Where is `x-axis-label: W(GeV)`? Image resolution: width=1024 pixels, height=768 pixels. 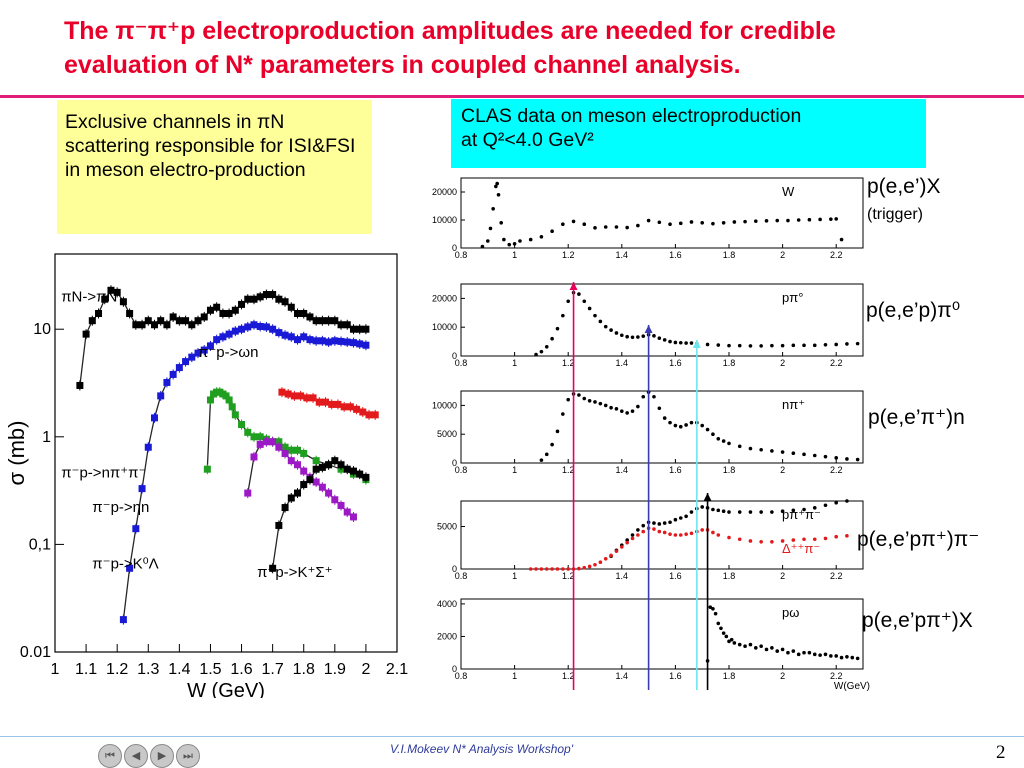
x-axis-label: W(GeV) is located at coordinates (852, 686).